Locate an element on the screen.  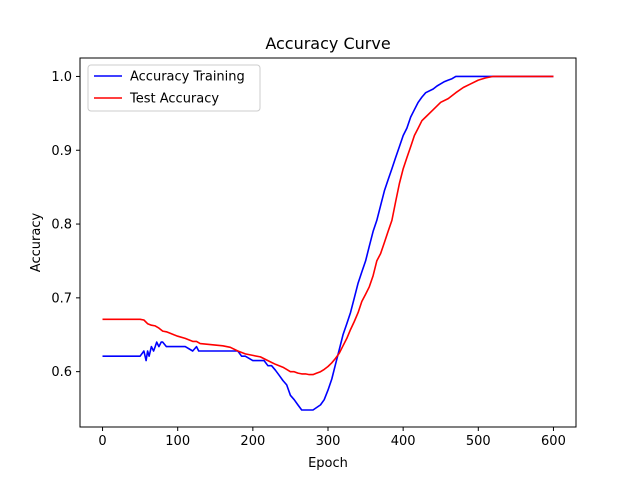
legend-label-test-accuracy: Test Accuracy is located at coordinates (174, 99).